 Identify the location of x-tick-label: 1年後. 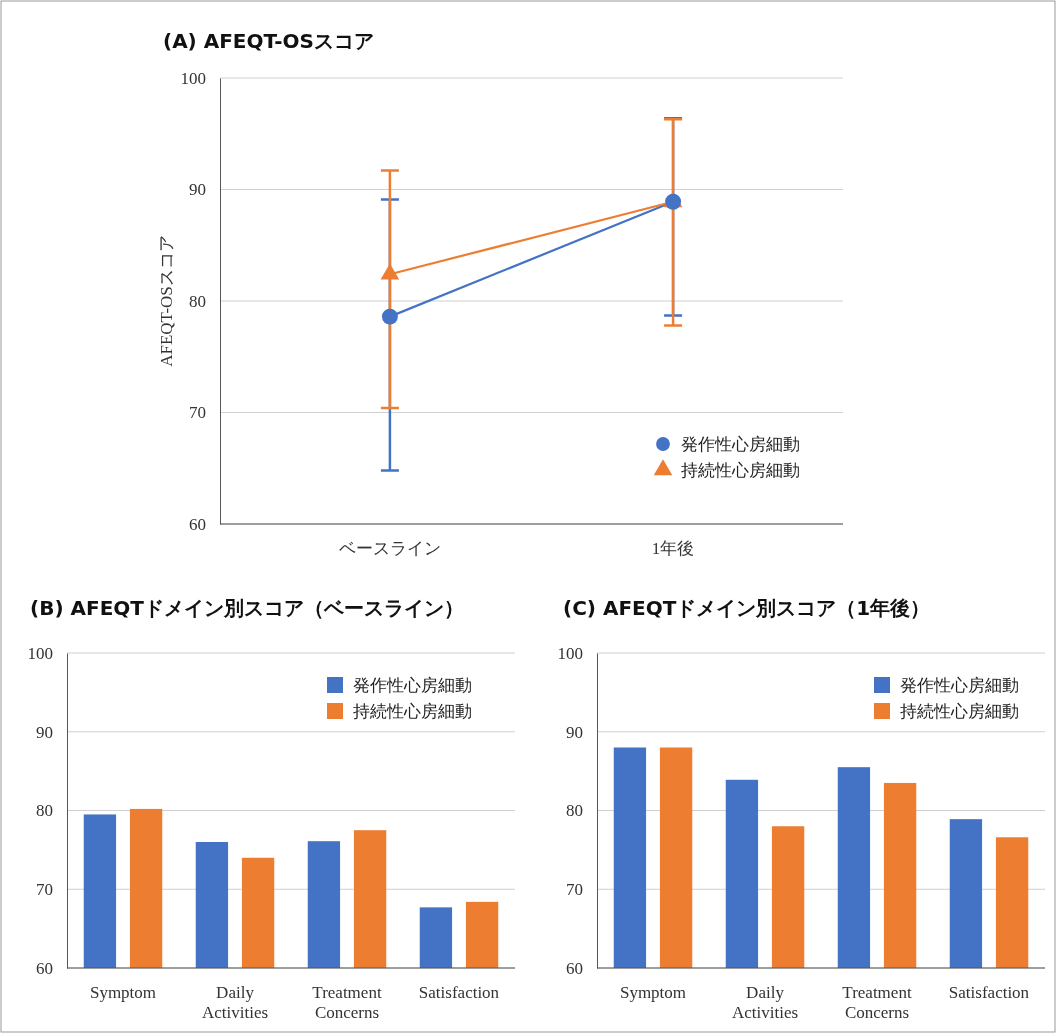
(673, 548).